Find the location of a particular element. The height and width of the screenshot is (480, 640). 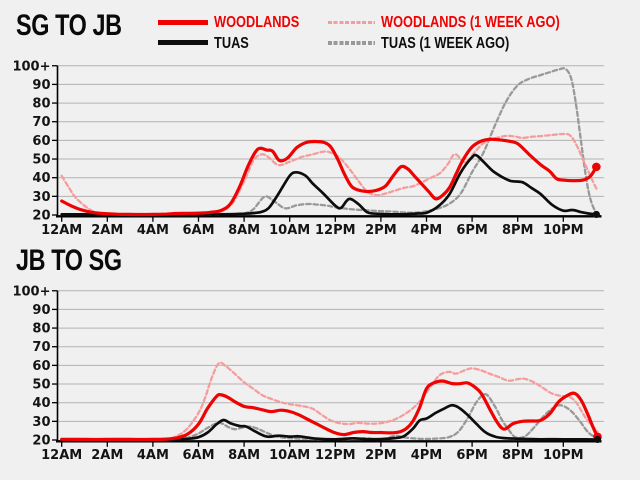

legend-label-woodlands: WOODLANDS is located at coordinates (257, 22).